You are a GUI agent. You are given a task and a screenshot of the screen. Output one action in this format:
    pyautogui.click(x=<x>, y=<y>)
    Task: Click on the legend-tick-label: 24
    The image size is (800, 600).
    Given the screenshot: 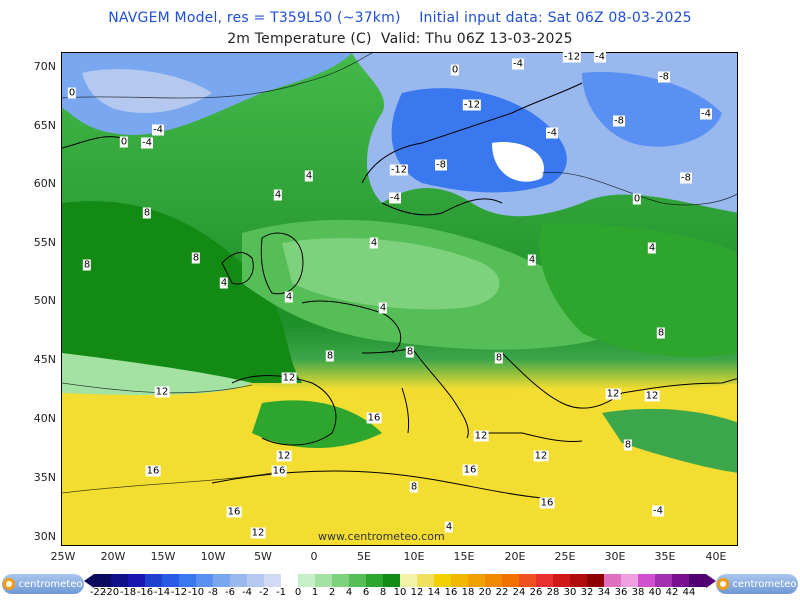 What is the action you would take?
    pyautogui.click(x=519, y=592)
    